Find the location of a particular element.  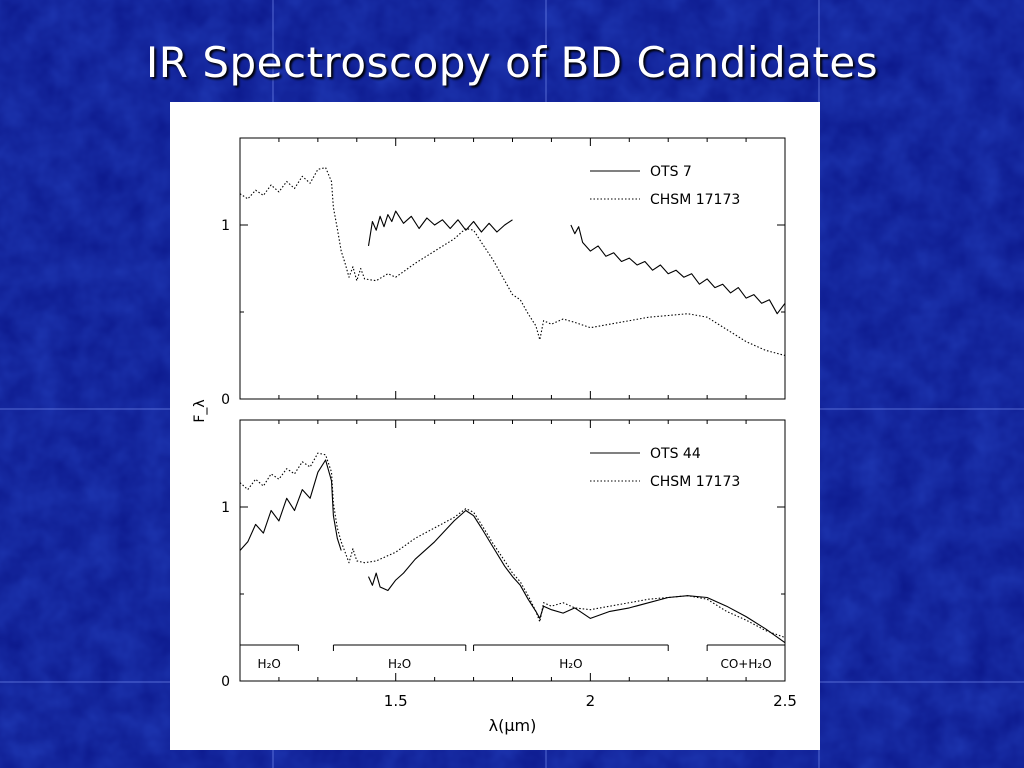

x-tick-label: 1.5 is located at coordinates (396, 701).